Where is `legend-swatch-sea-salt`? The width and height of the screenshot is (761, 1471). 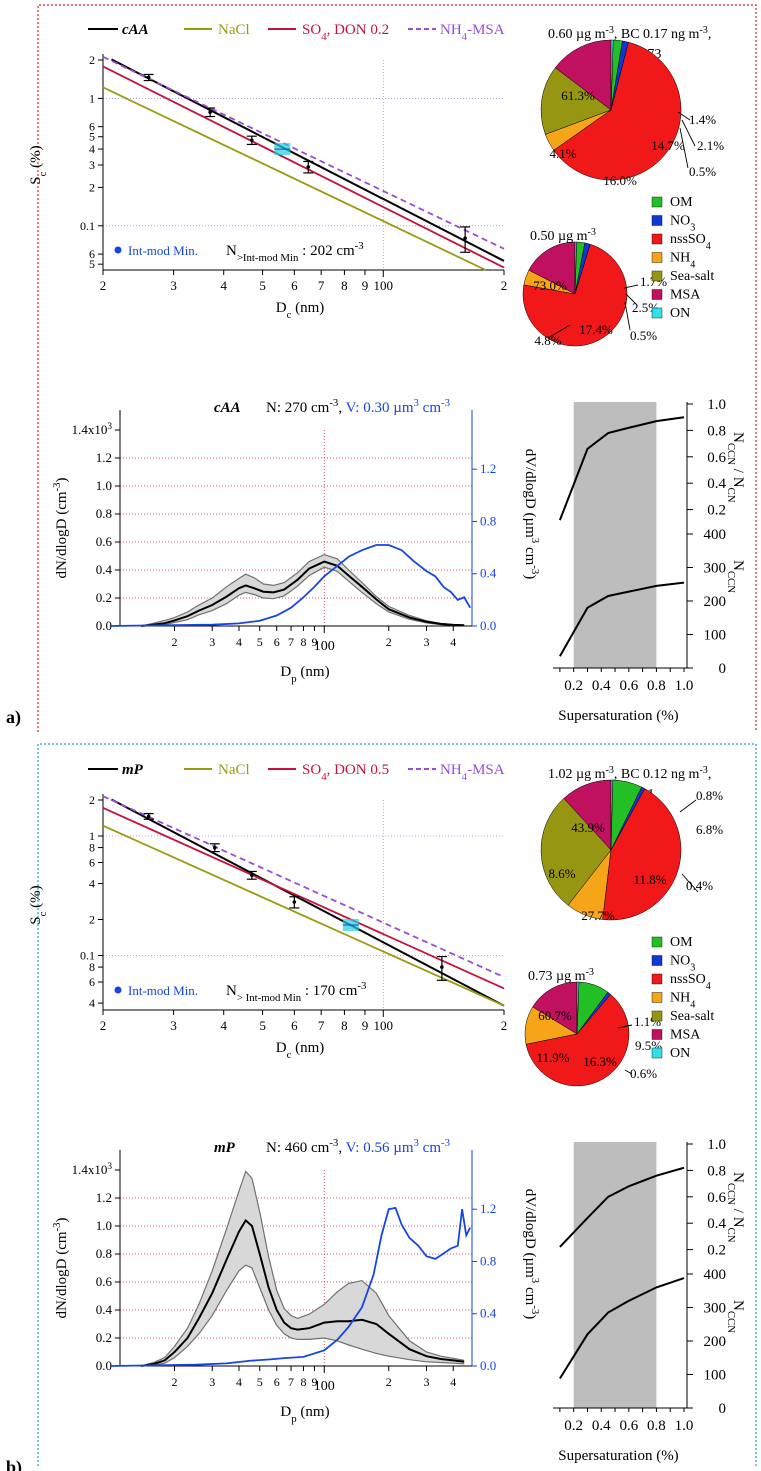
legend-swatch-sea-salt is located at coordinates (657, 1016).